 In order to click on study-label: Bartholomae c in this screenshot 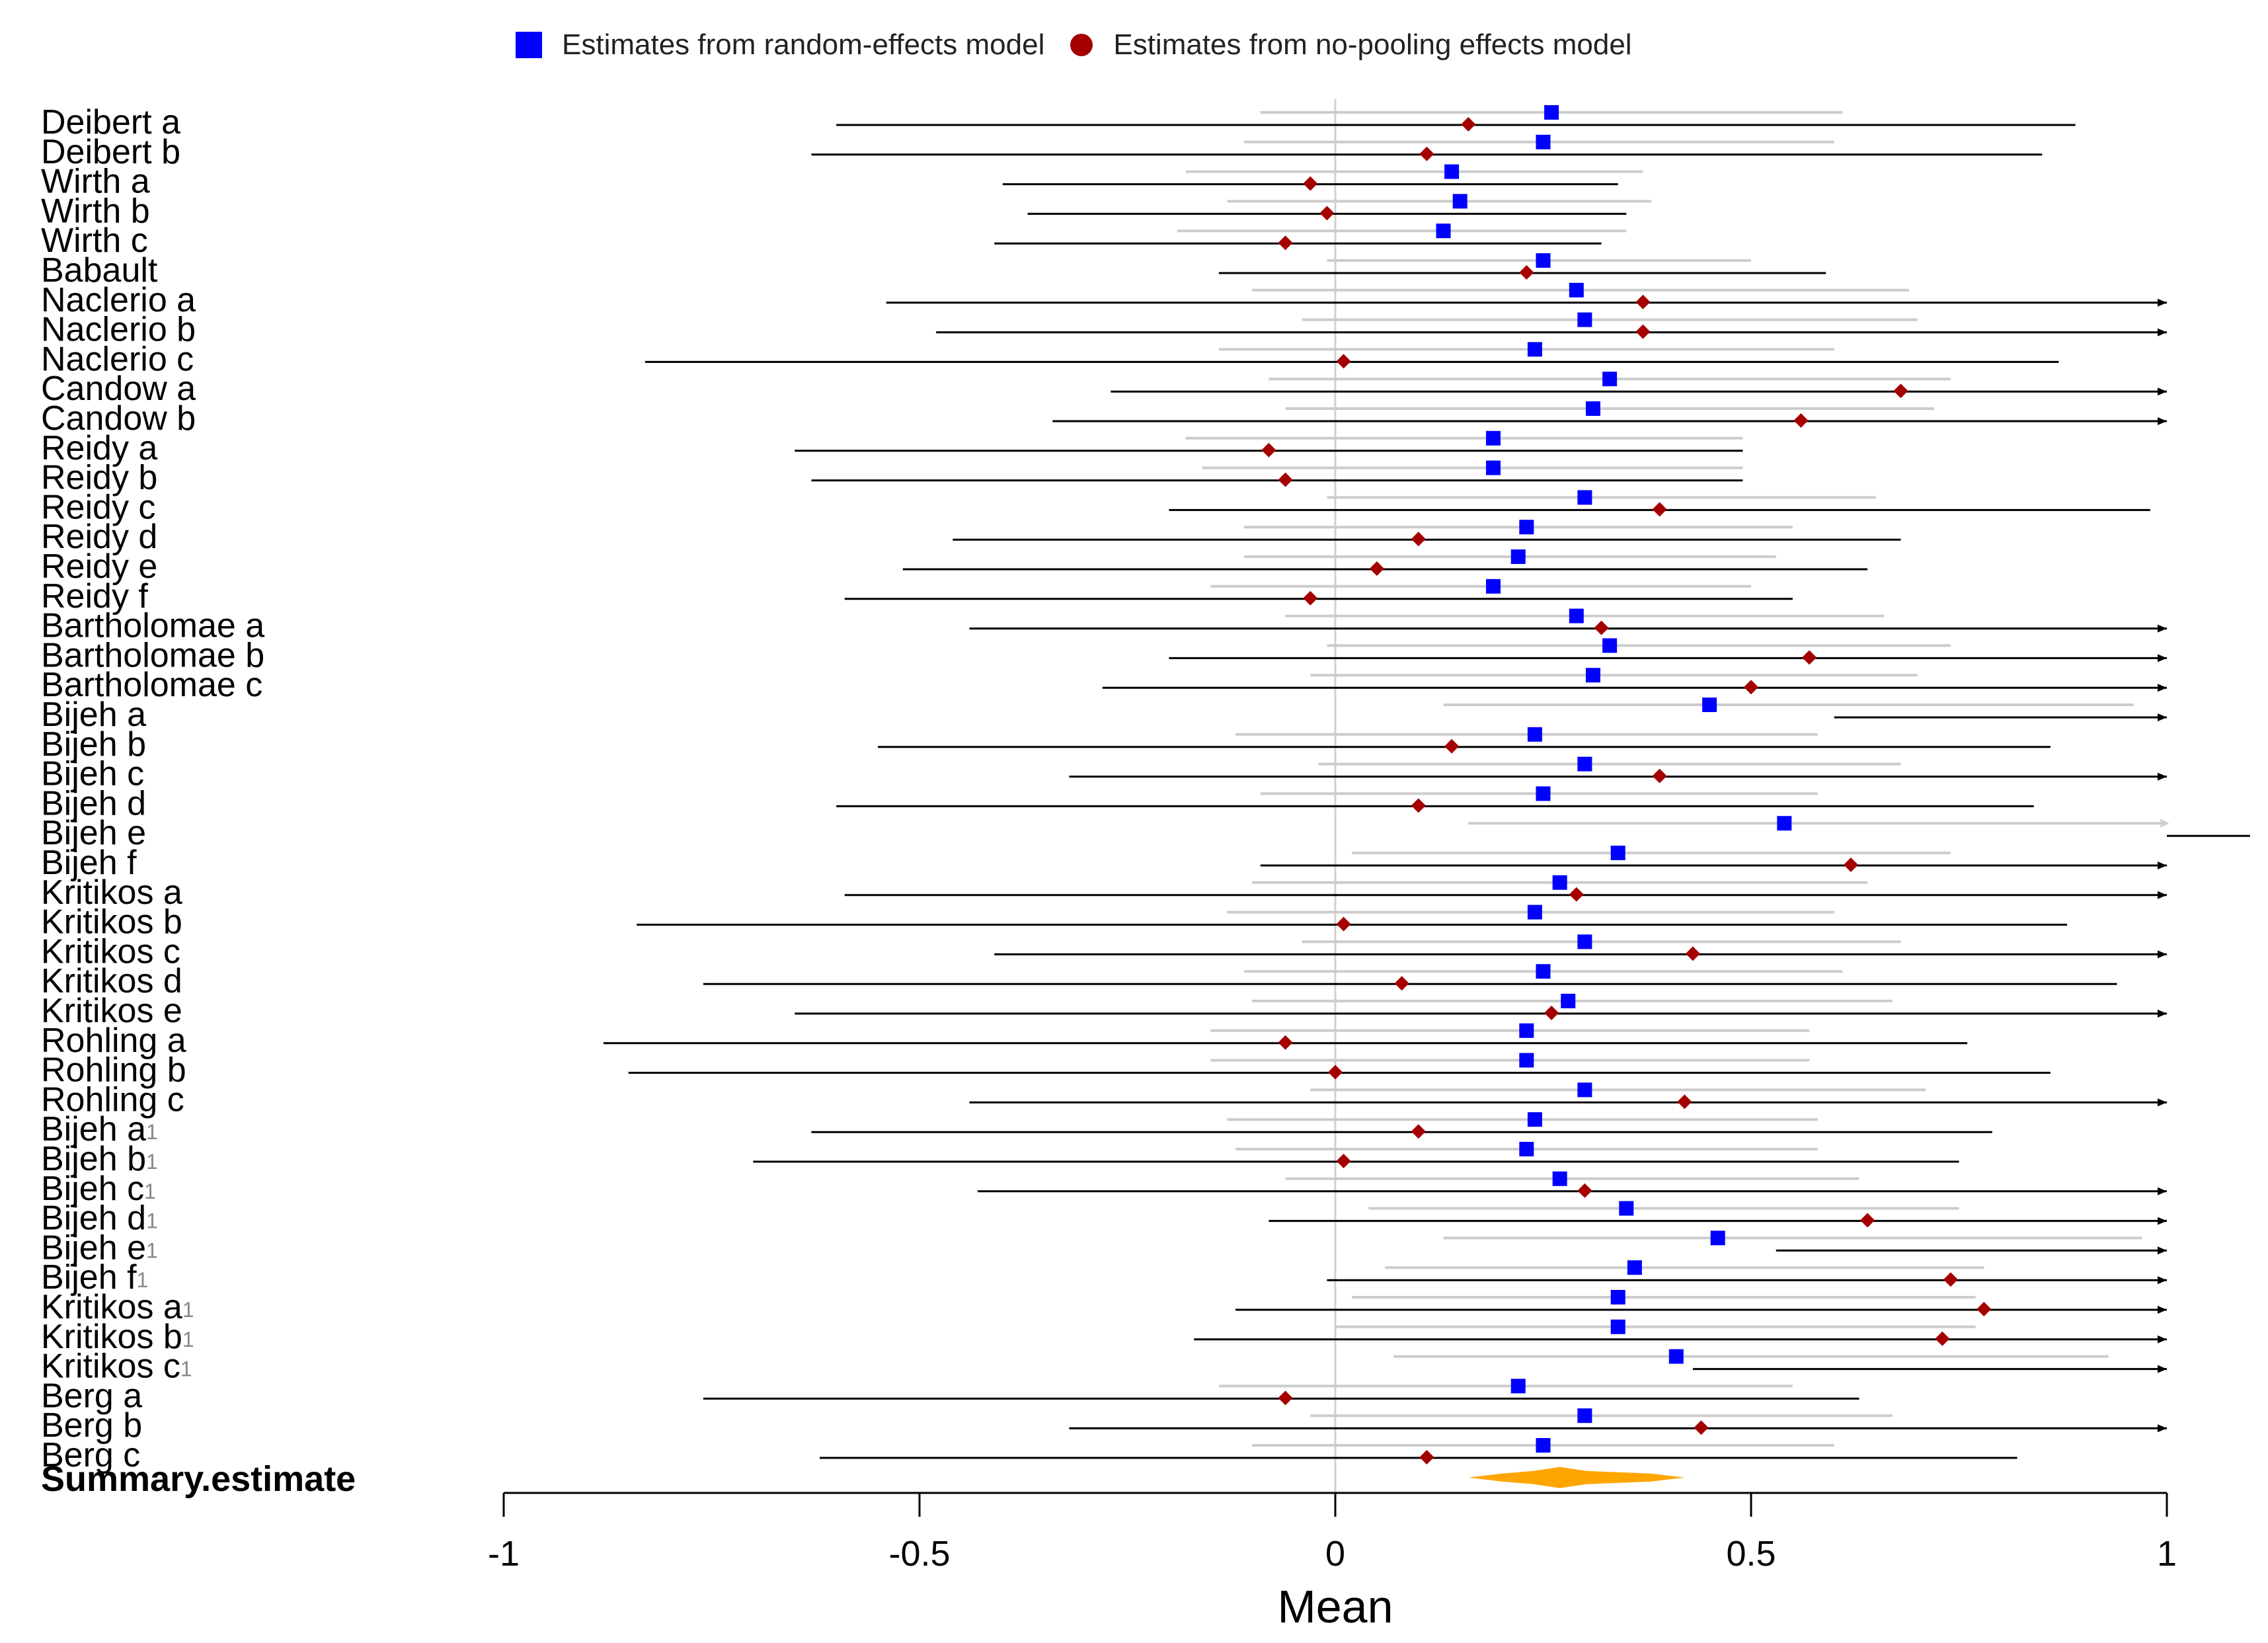, I will do `click(151, 685)`.